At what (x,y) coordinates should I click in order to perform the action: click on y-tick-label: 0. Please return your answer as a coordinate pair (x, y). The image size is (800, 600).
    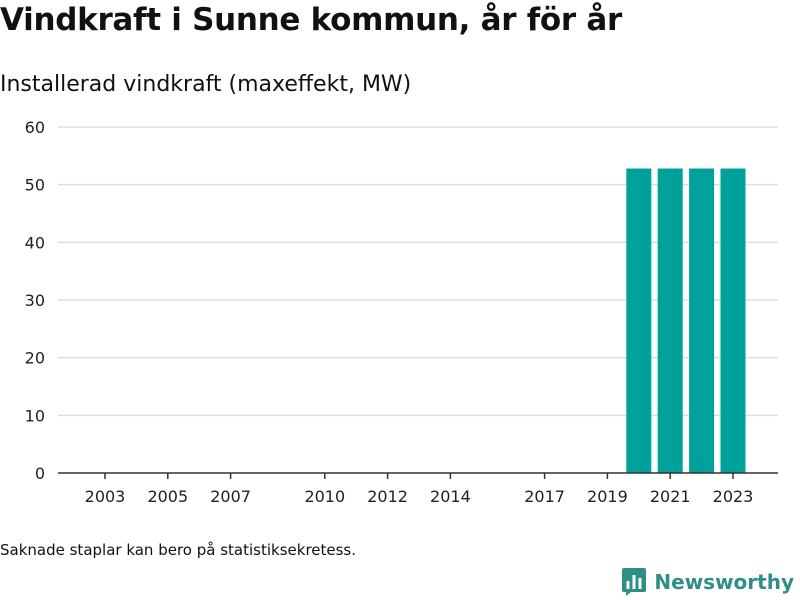
    Looking at the image, I should click on (40, 473).